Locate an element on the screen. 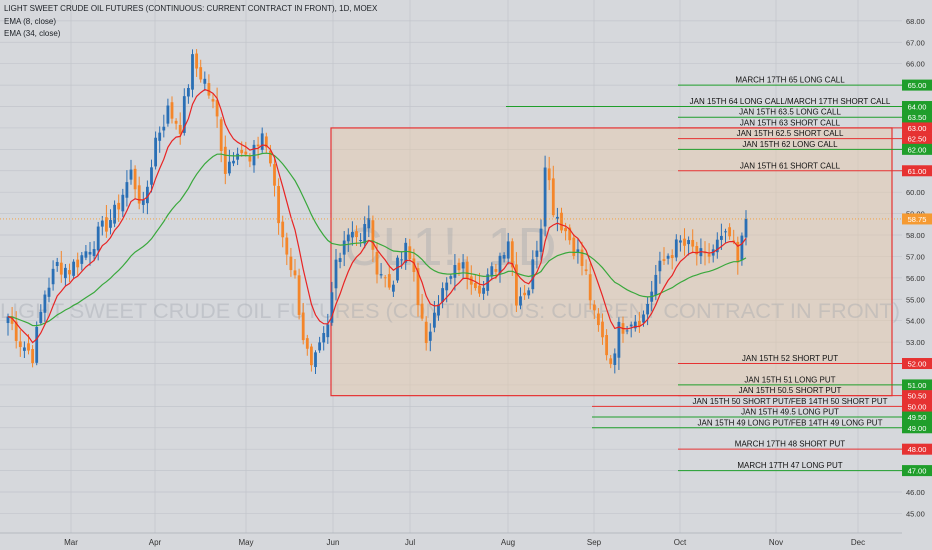 The width and height of the screenshot is (932, 550). level-axis-label: 48.00 is located at coordinates (917, 449).